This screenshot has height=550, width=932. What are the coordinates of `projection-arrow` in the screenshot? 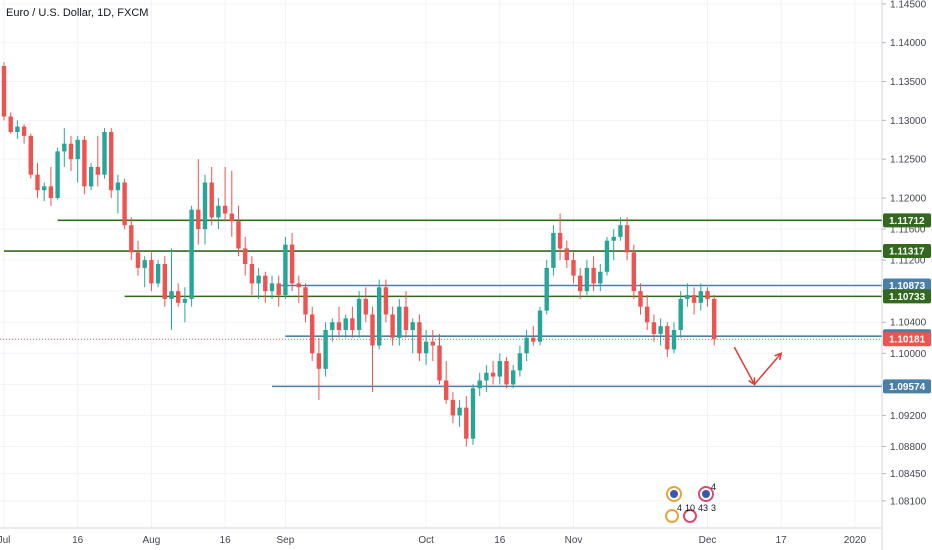 It's located at (758, 366).